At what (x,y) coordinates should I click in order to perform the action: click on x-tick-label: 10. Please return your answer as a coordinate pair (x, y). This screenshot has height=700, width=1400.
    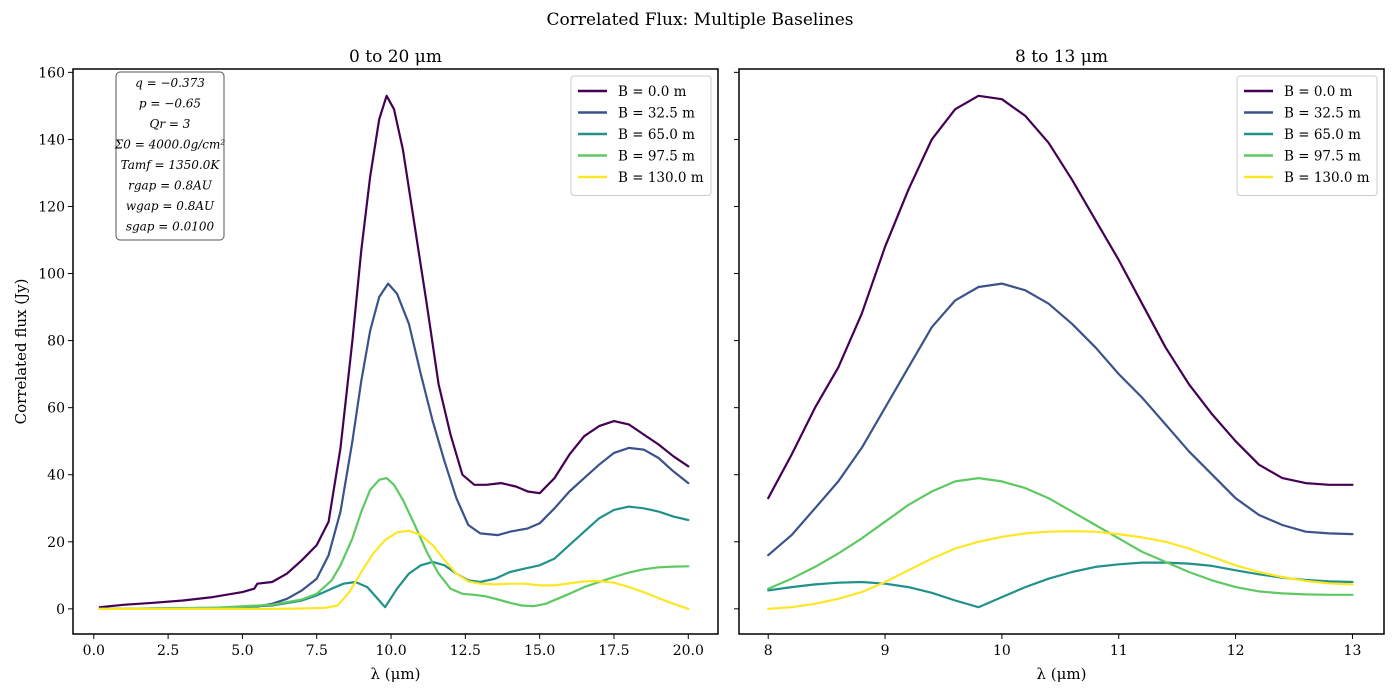
    Looking at the image, I should click on (1002, 651).